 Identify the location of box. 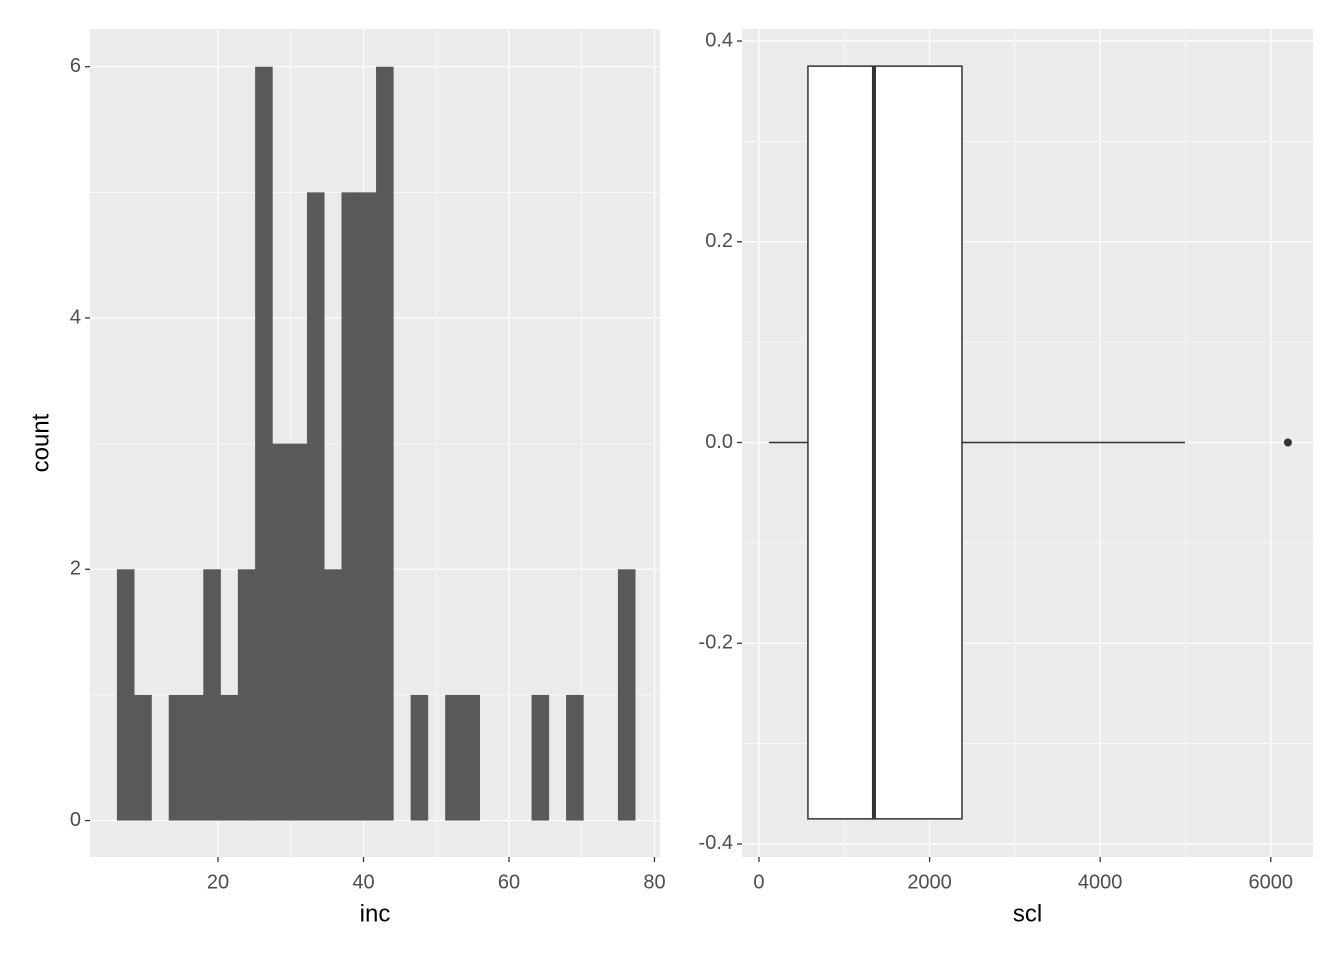
(885, 442).